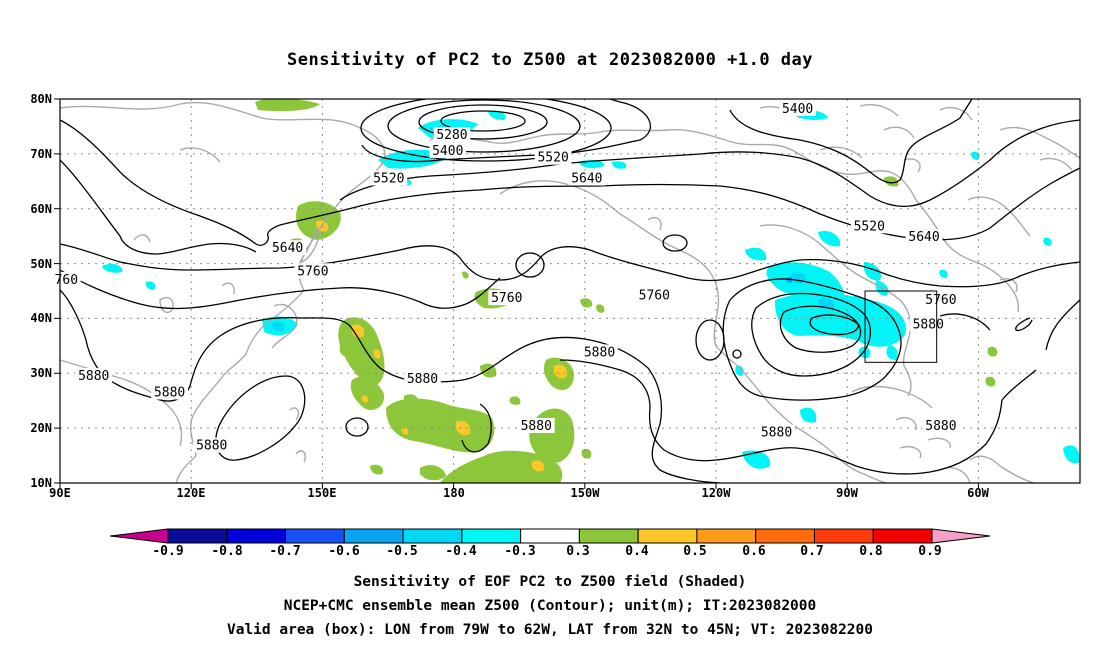 The image size is (1100, 650). I want to click on lat-label: 50N, so click(41, 264).